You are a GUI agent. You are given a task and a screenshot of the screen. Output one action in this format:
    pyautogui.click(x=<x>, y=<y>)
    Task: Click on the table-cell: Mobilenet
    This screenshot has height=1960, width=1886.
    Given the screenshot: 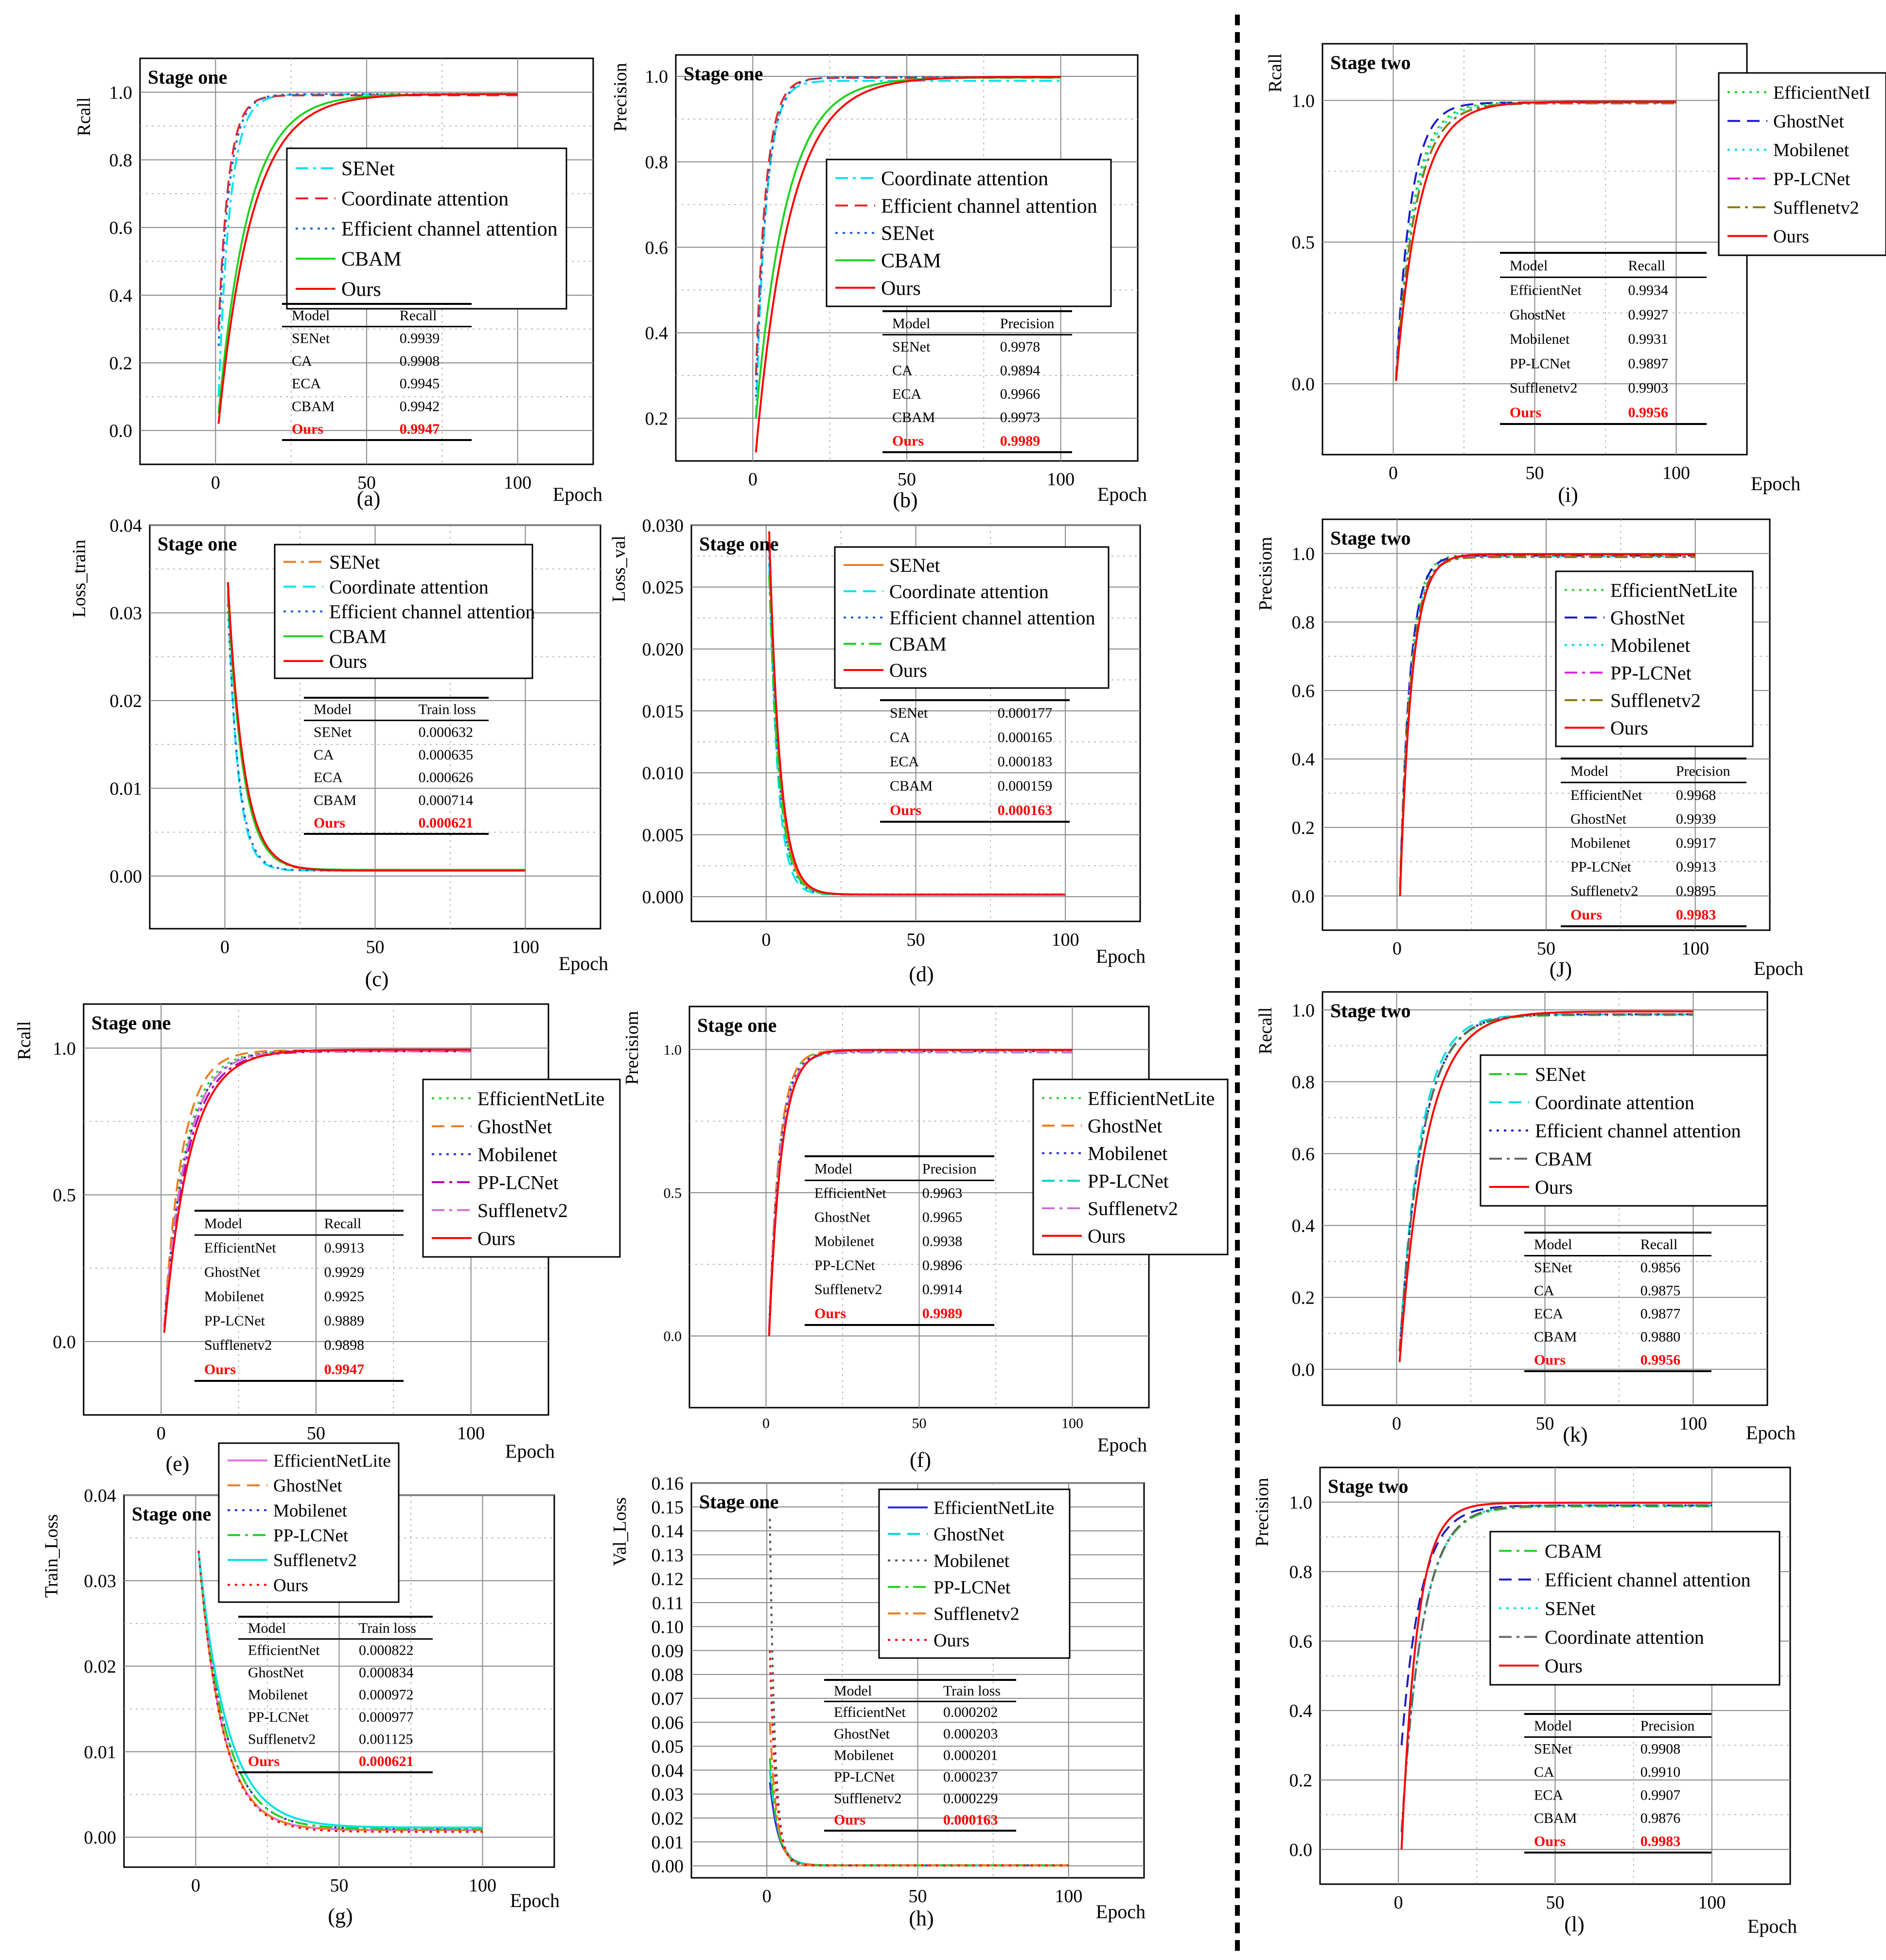 What is the action you would take?
    pyautogui.click(x=864, y=1756)
    